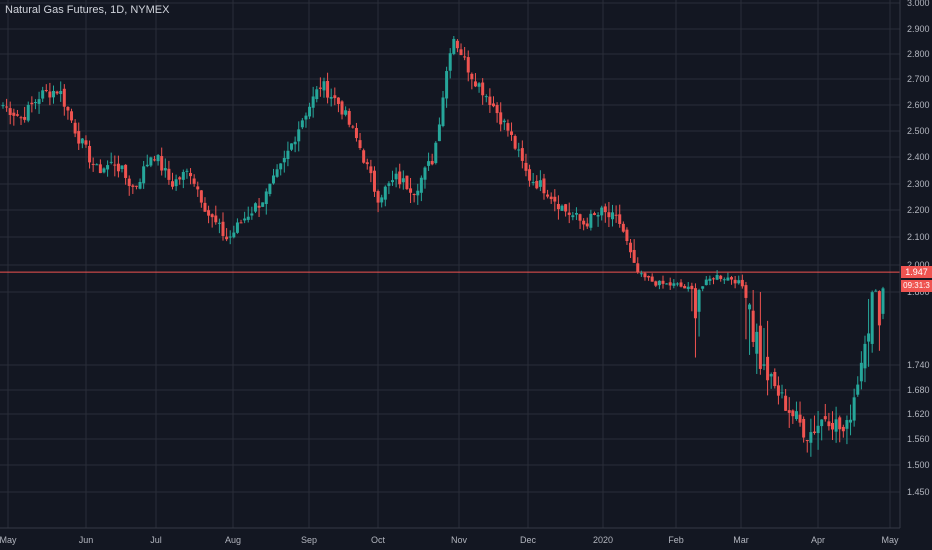 The height and width of the screenshot is (550, 932). I want to click on time-axis: May Jun Jul Aug Sep Oct Nov Dec 2020 Feb Mar Apr May, so click(450, 536).